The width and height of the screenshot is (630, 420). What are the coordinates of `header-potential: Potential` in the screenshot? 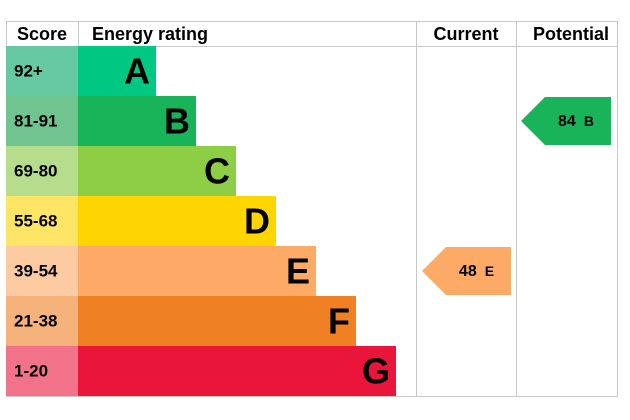 It's located at (571, 34).